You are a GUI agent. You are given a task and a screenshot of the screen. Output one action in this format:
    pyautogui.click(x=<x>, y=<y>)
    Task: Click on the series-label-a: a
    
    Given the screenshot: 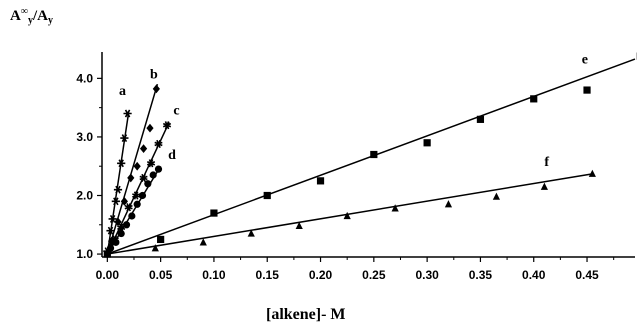 What is the action you would take?
    pyautogui.click(x=122, y=91)
    